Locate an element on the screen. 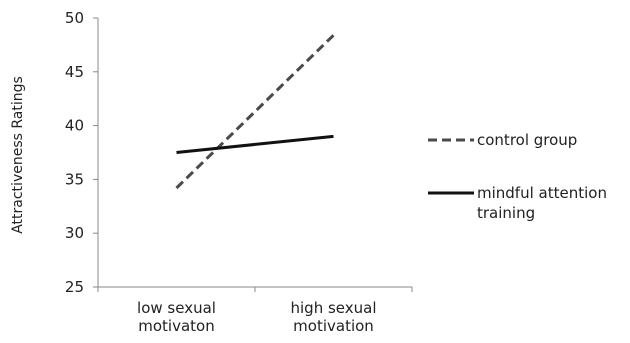 This screenshot has height=343, width=630. x-tick-label-line: high sexual is located at coordinates (334, 308).